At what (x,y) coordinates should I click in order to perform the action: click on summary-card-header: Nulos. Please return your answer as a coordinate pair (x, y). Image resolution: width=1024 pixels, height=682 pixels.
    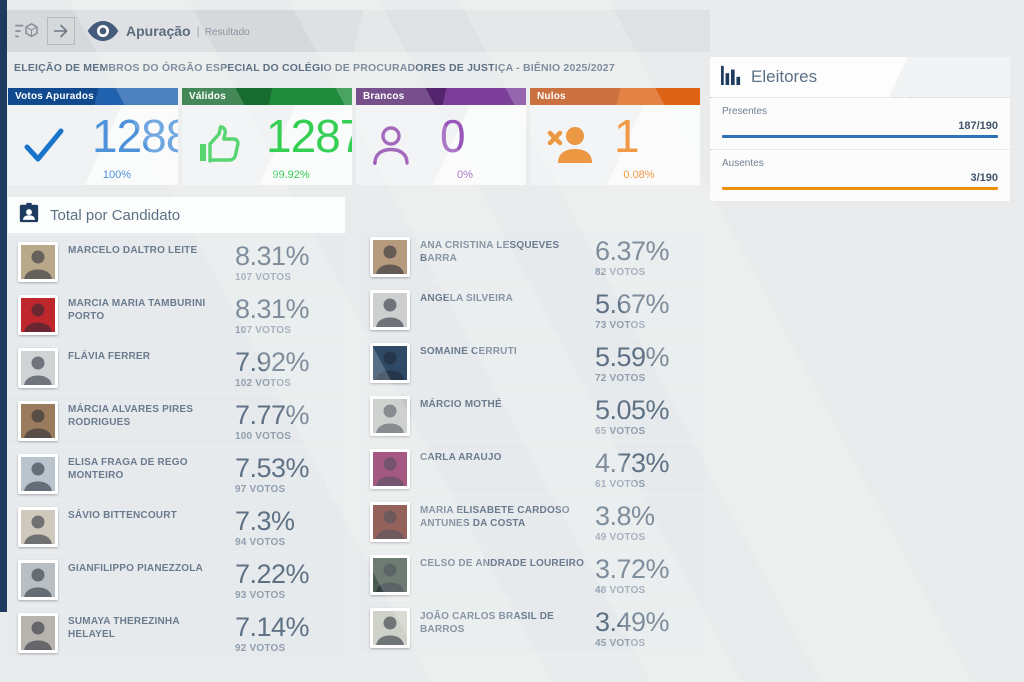
    Looking at the image, I should click on (615, 96).